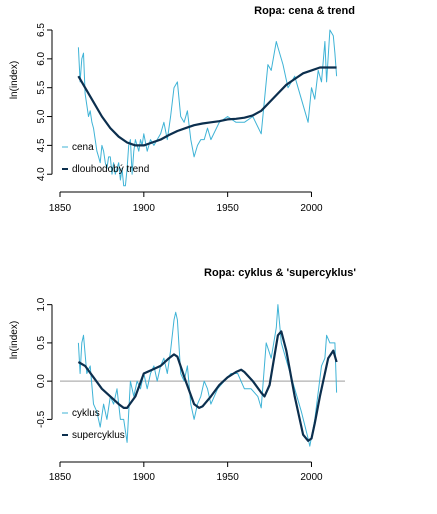 The width and height of the screenshot is (437, 514). Describe the element at coordinates (41, 145) in the screenshot. I see `y-tick-label: 4.5` at that location.